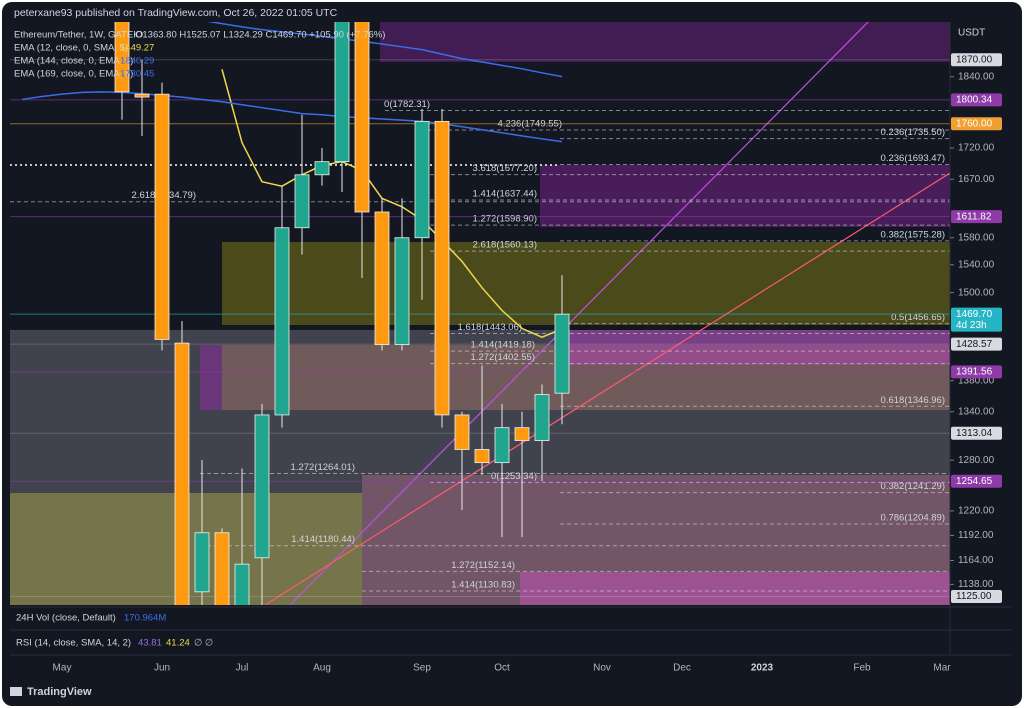 The width and height of the screenshot is (1024, 708). What do you see at coordinates (976, 460) in the screenshot?
I see `y-tick-label: 1280.00` at bounding box center [976, 460].